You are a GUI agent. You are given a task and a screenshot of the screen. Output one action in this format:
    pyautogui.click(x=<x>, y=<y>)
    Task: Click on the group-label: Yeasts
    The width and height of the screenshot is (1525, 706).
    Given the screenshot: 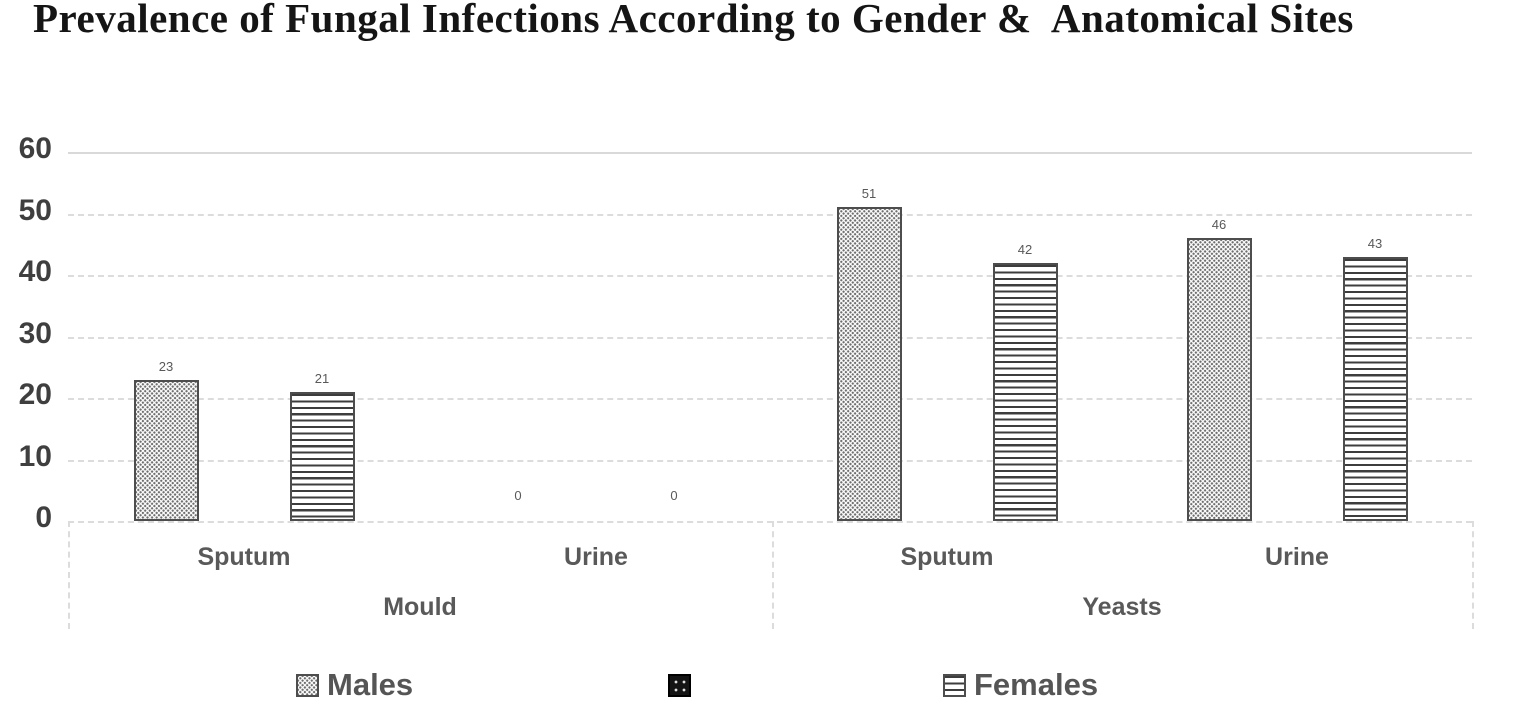 What is the action you would take?
    pyautogui.click(x=1122, y=607)
    